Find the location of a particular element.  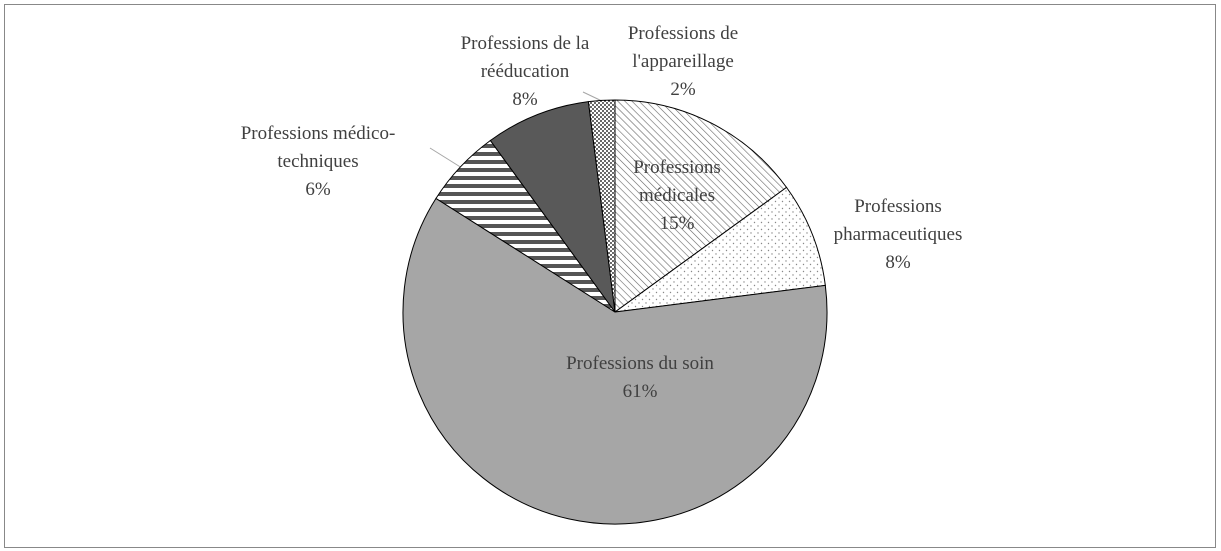

slice-label: Professions médicales 15% is located at coordinates (677, 196).